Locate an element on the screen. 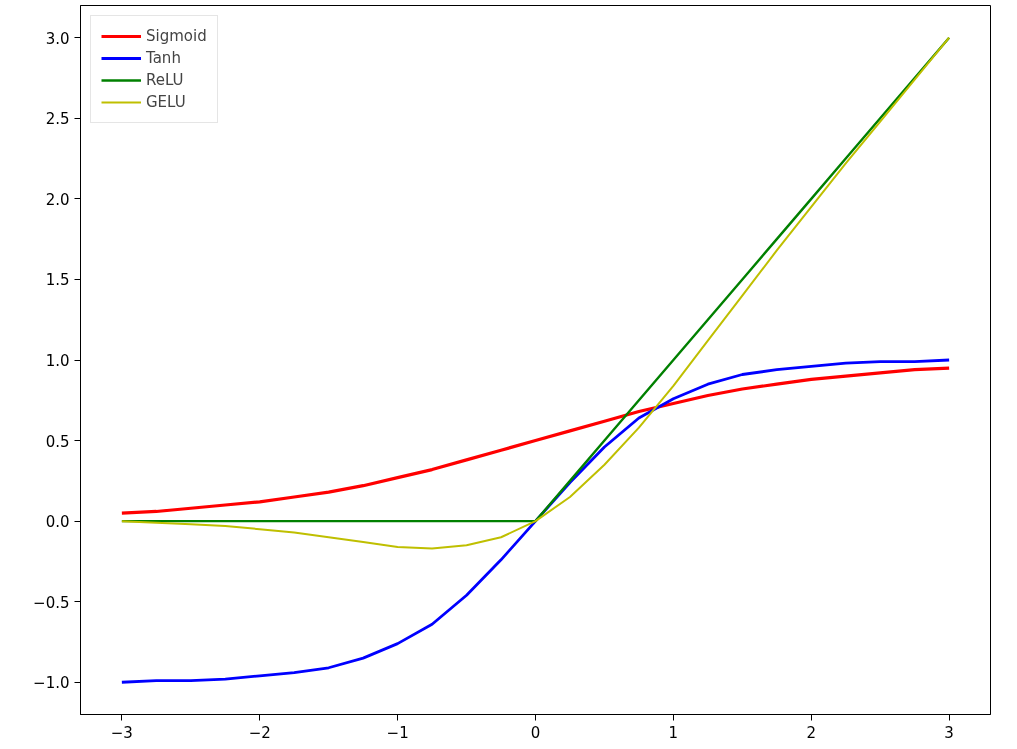  x-tick-label: 2 is located at coordinates (811, 732).